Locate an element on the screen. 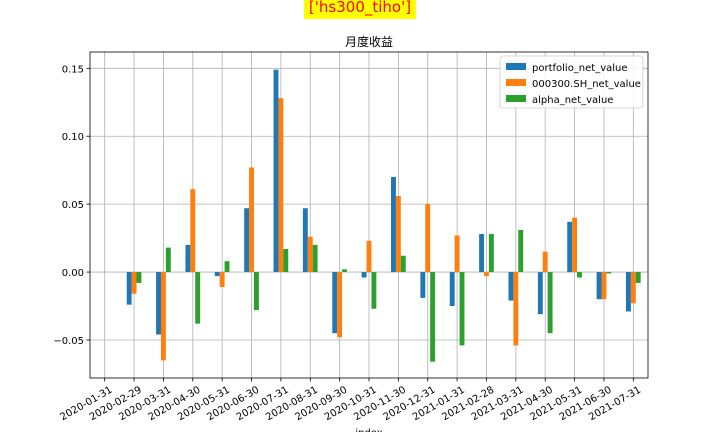 The width and height of the screenshot is (720, 436). y-tick-label: 0.15 is located at coordinates (73, 69).